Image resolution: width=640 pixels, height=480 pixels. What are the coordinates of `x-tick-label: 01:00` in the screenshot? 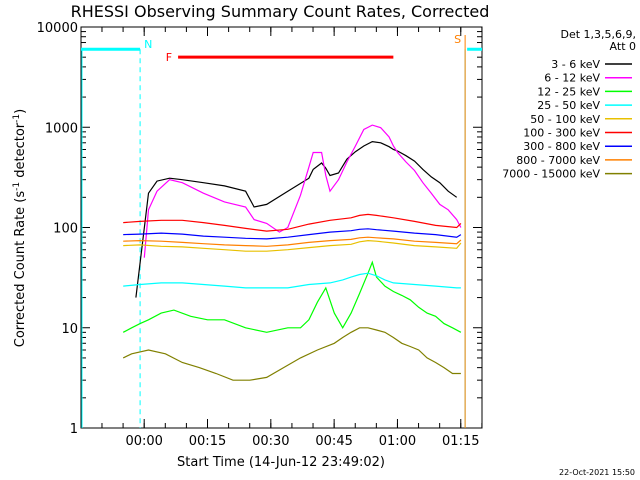 It's located at (397, 441).